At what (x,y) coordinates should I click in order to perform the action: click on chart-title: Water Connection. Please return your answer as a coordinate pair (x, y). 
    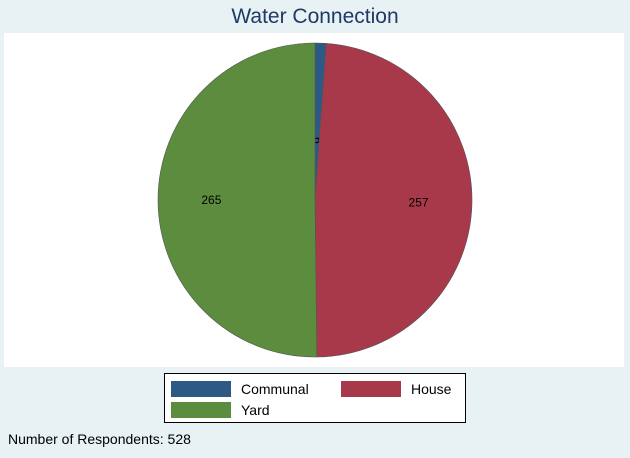
    Looking at the image, I should click on (315, 16).